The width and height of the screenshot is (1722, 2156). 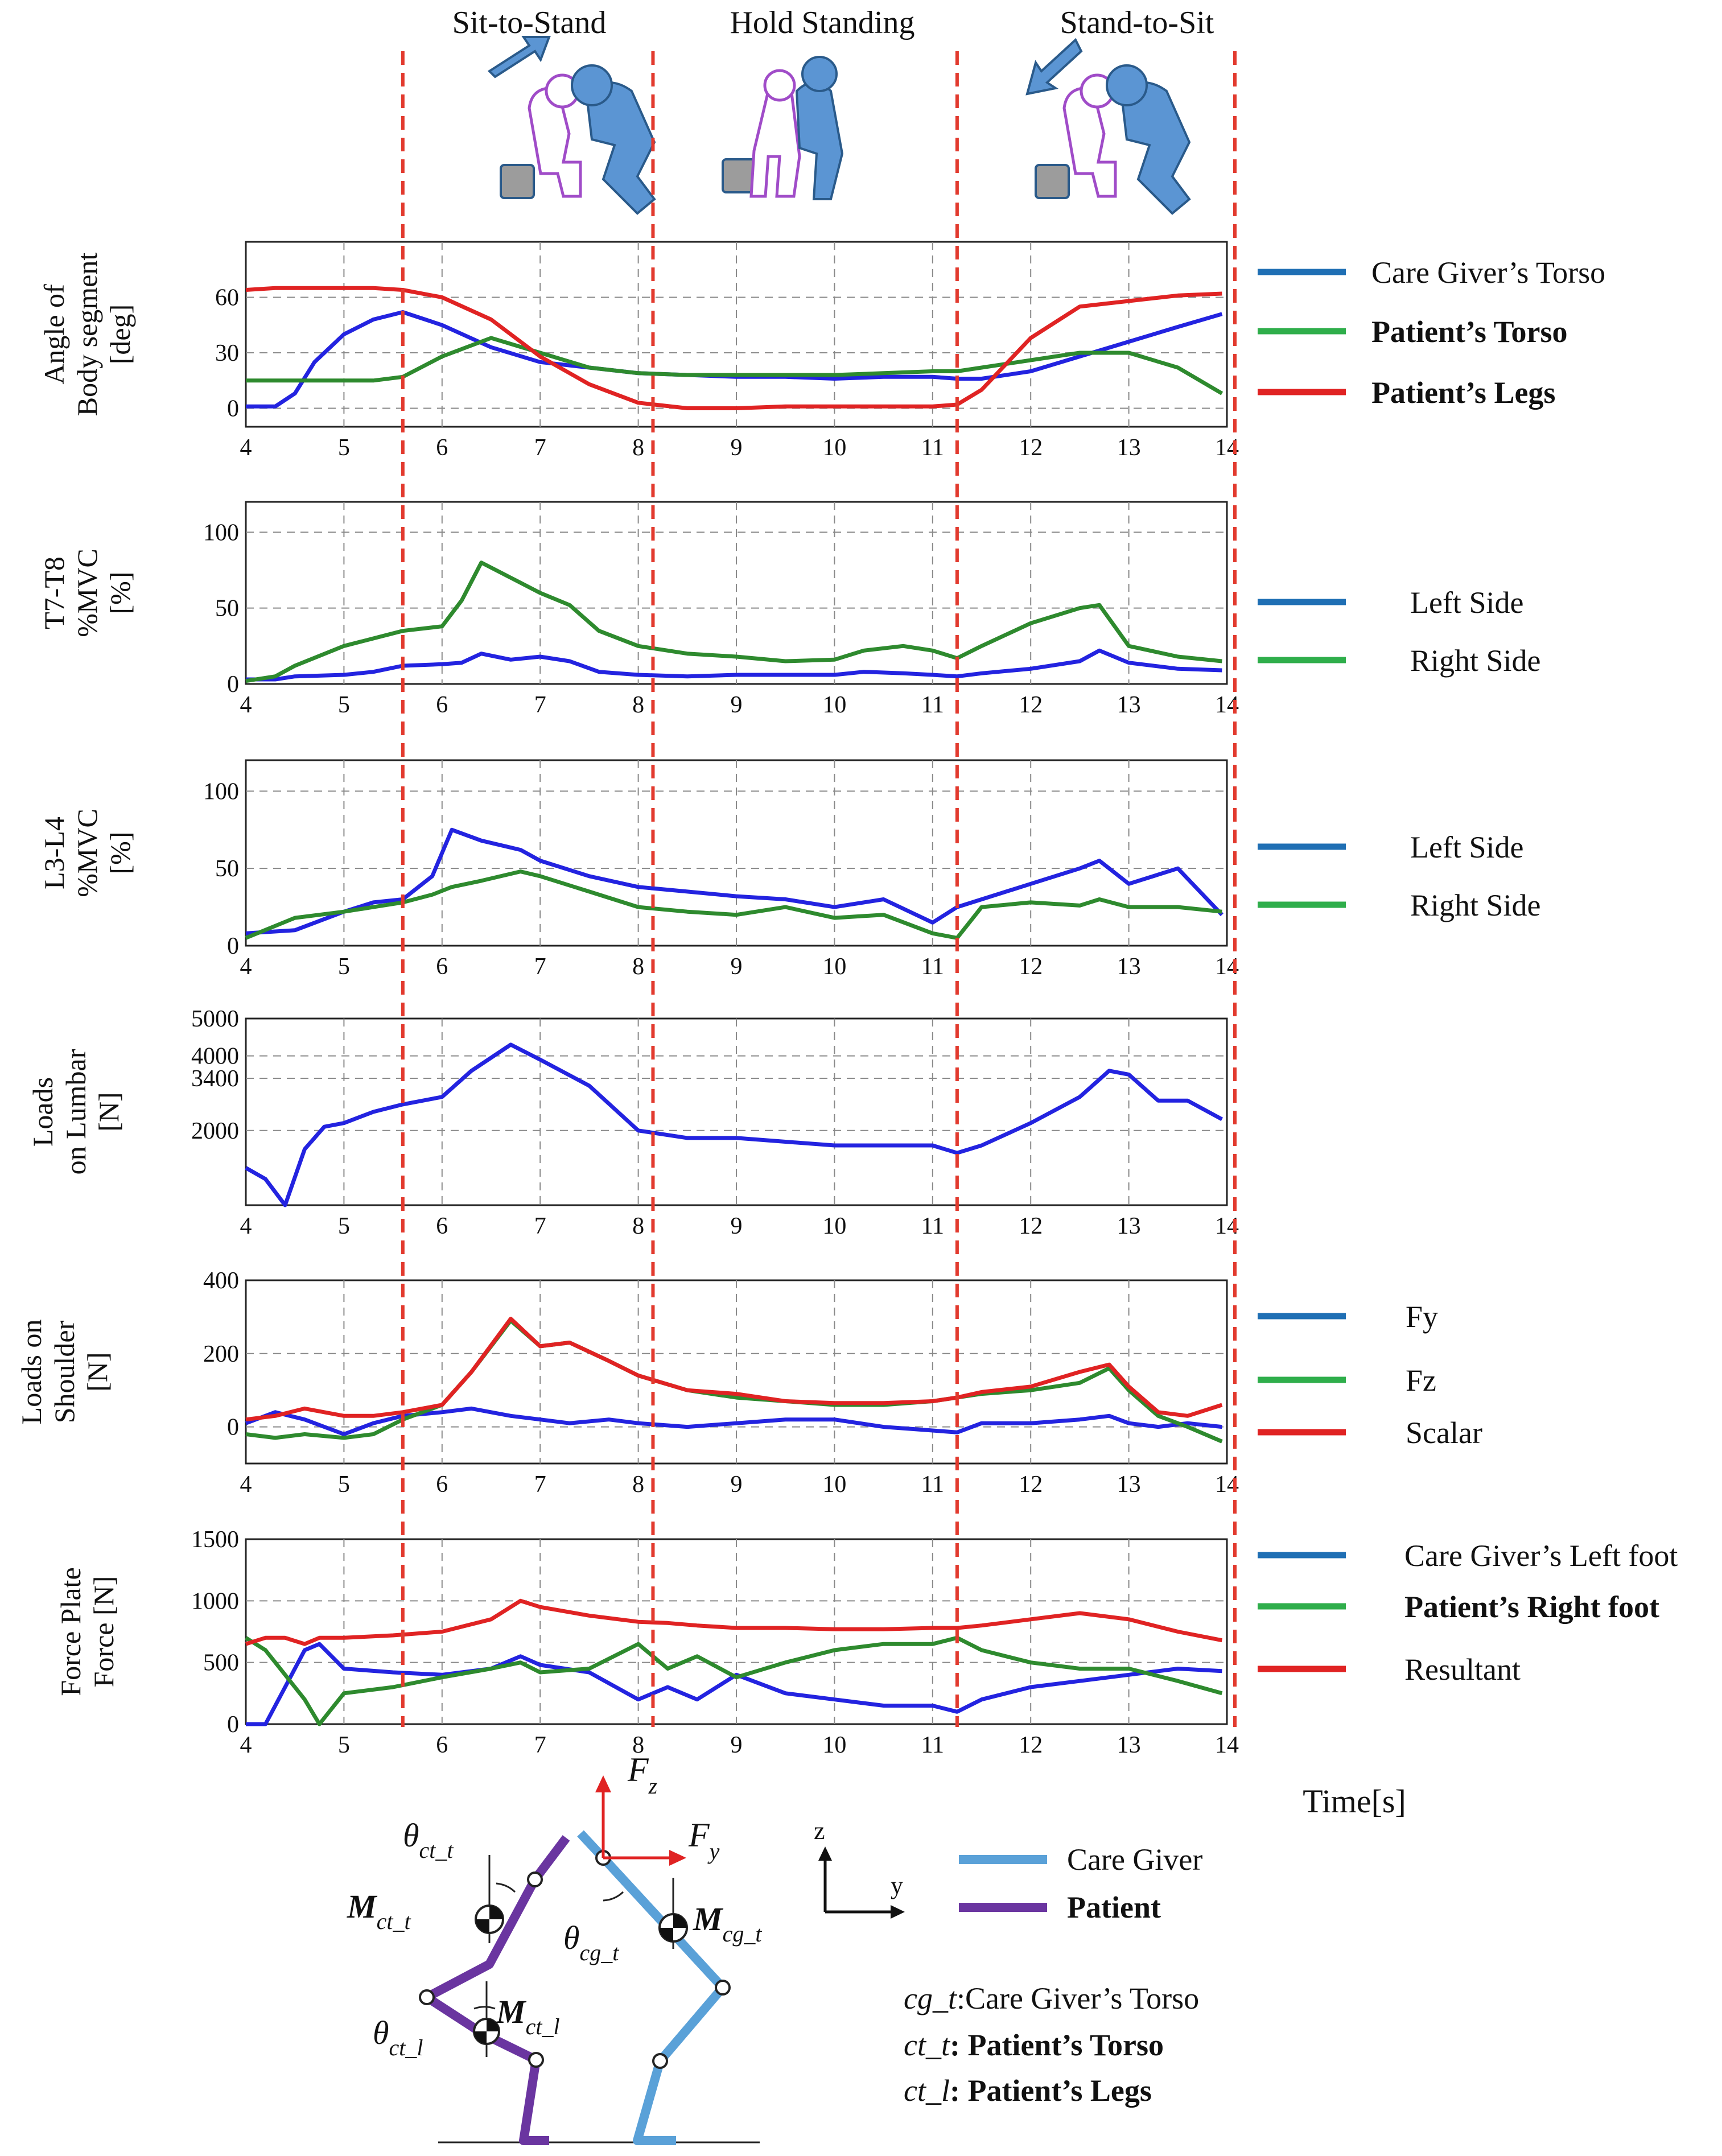 I want to click on phase-titles: Sit-to-Stand Hold Standing Stand-to-Sit, so click(x=833, y=22).